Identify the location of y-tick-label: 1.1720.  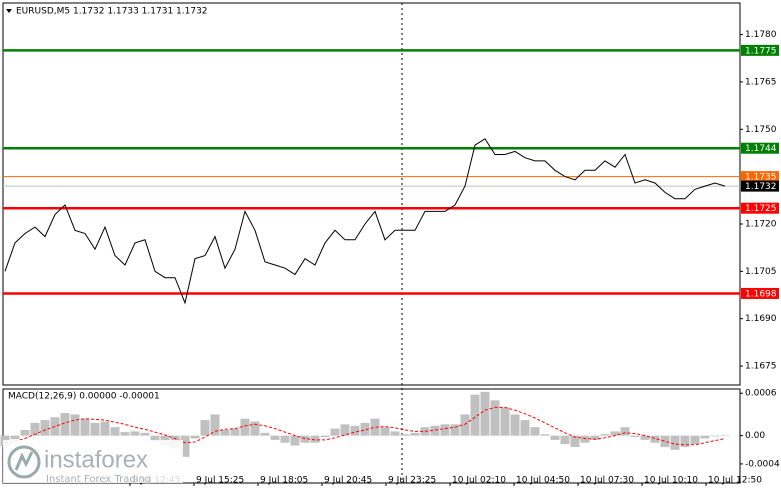
(761, 224).